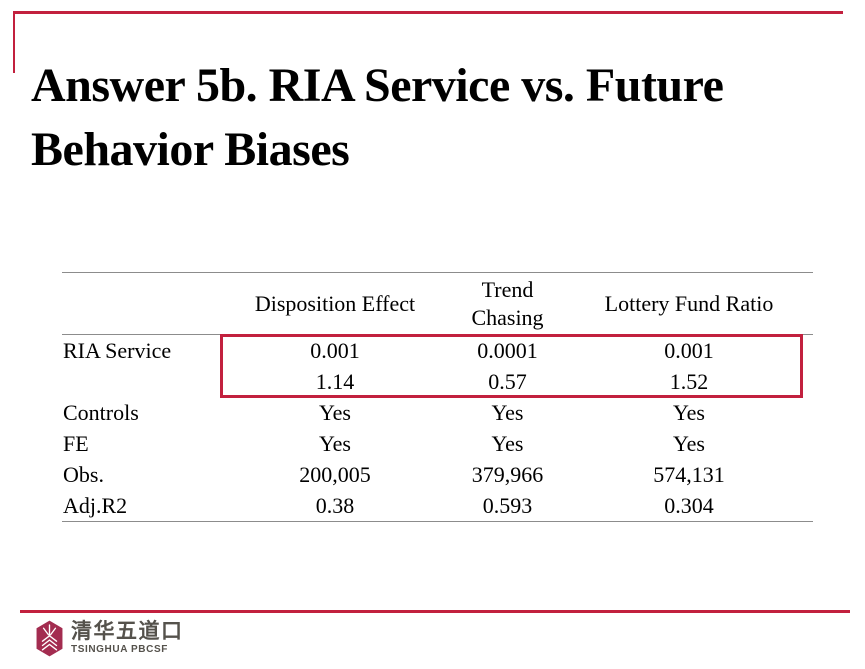  What do you see at coordinates (435, 611) in the screenshot?
I see `bottom-red-rule` at bounding box center [435, 611].